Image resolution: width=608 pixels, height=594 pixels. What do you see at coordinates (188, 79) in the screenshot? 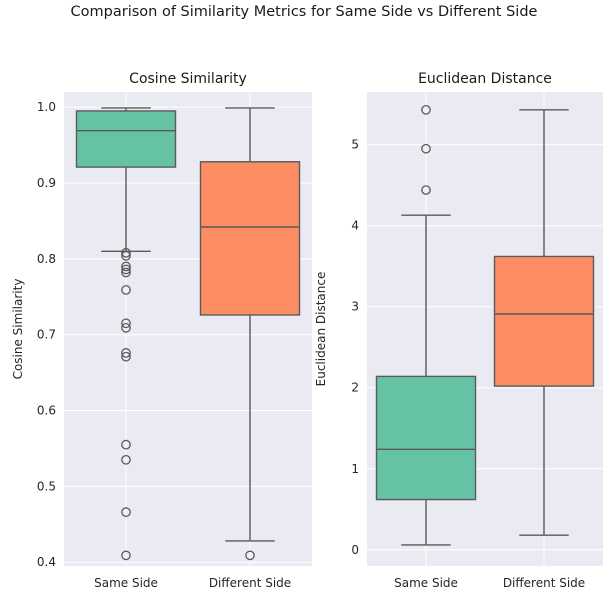
I see `panel-title: Cosine Similarity` at bounding box center [188, 79].